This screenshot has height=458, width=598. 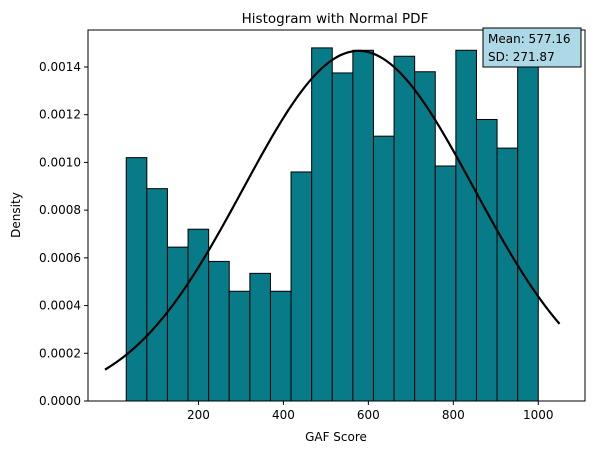 I want to click on stats-sd-text: SD: 271.87, so click(x=521, y=57).